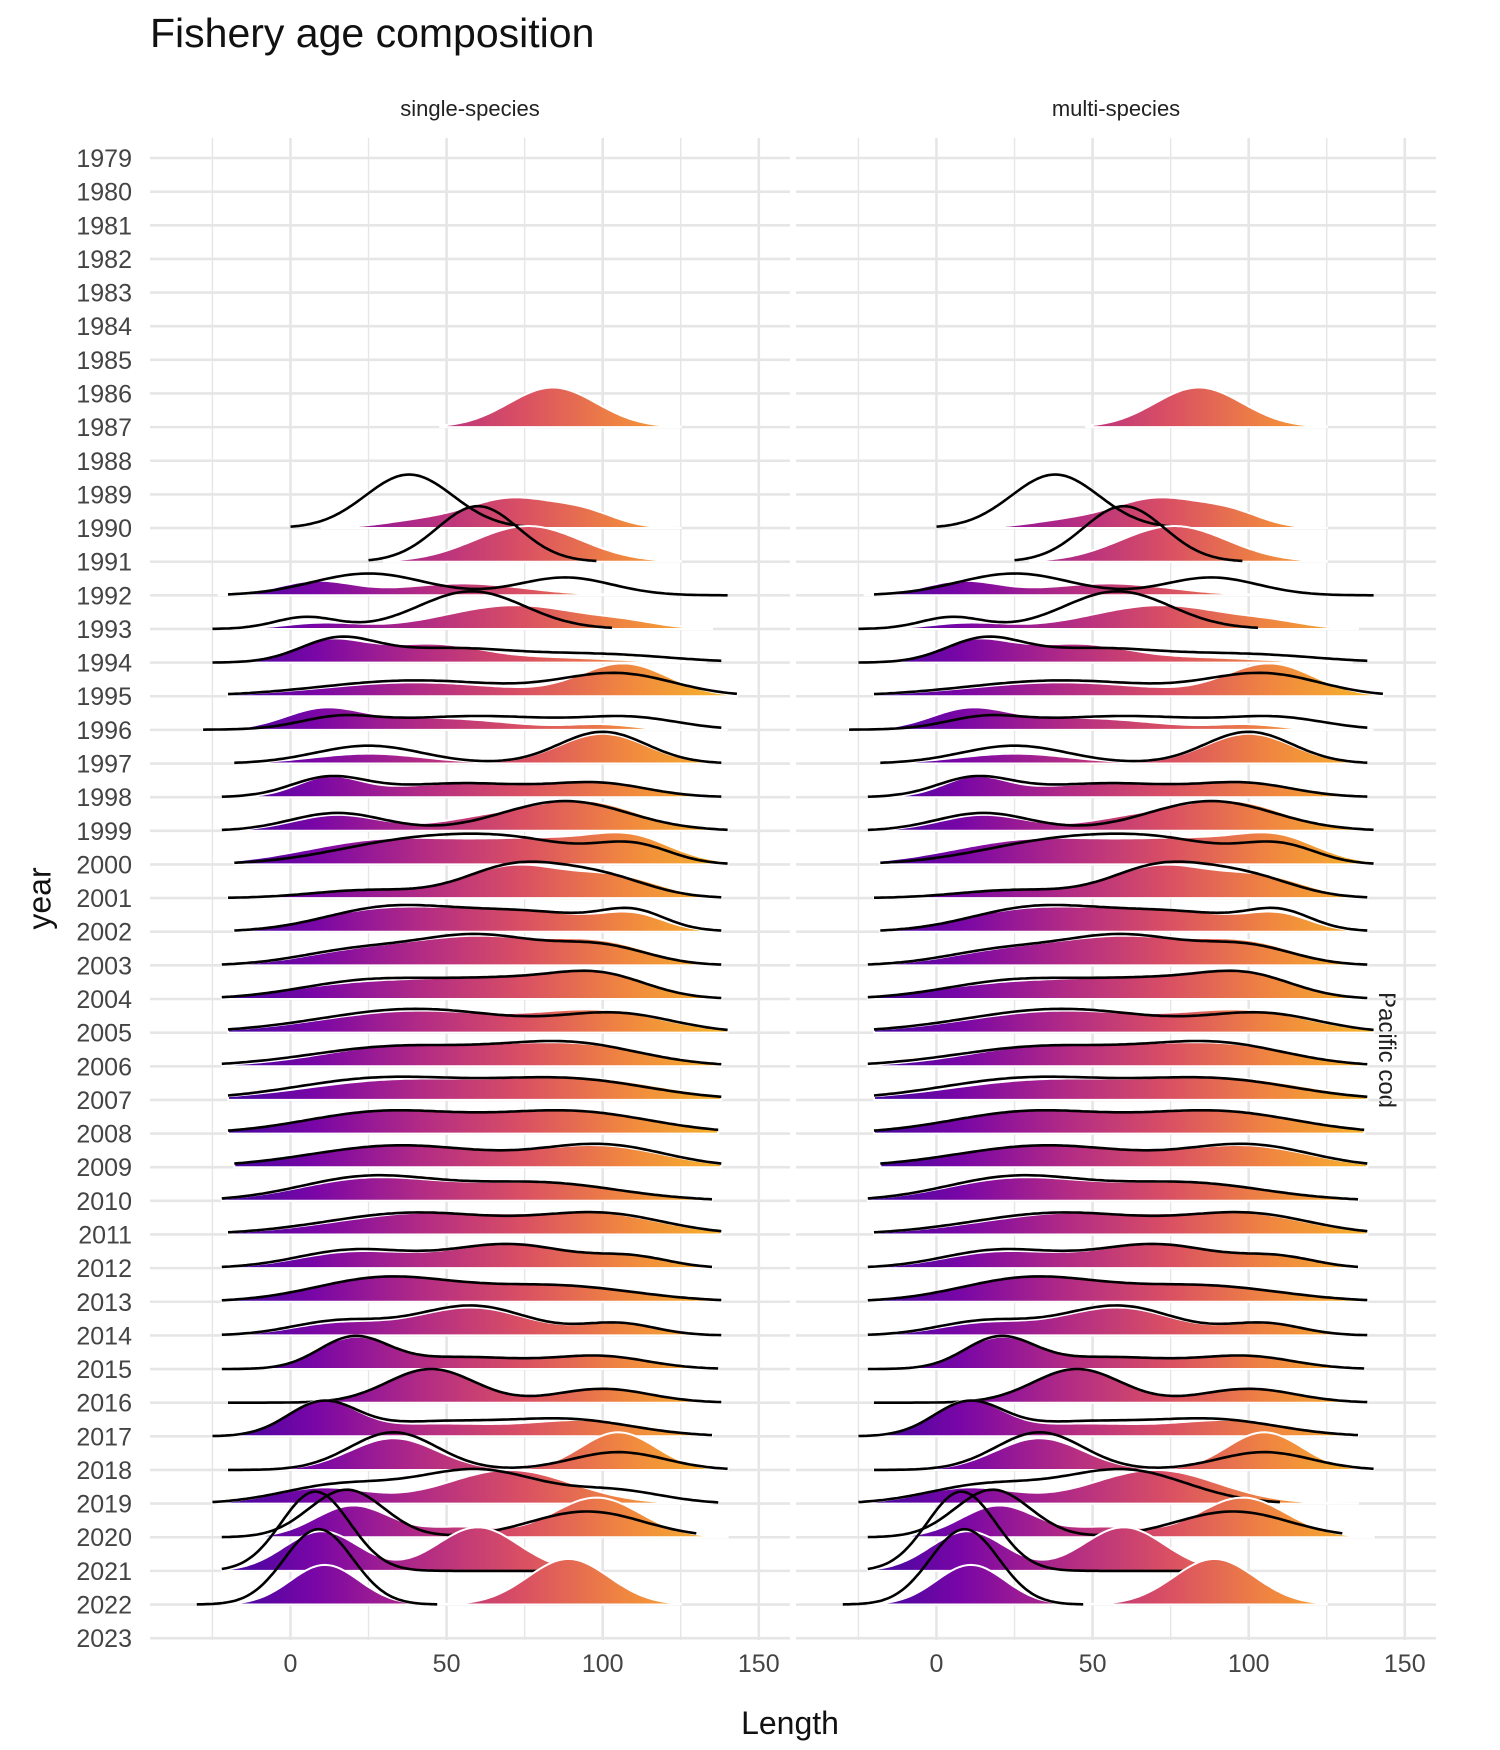  I want to click on facet-strip-single-species: single-species, so click(470, 108).